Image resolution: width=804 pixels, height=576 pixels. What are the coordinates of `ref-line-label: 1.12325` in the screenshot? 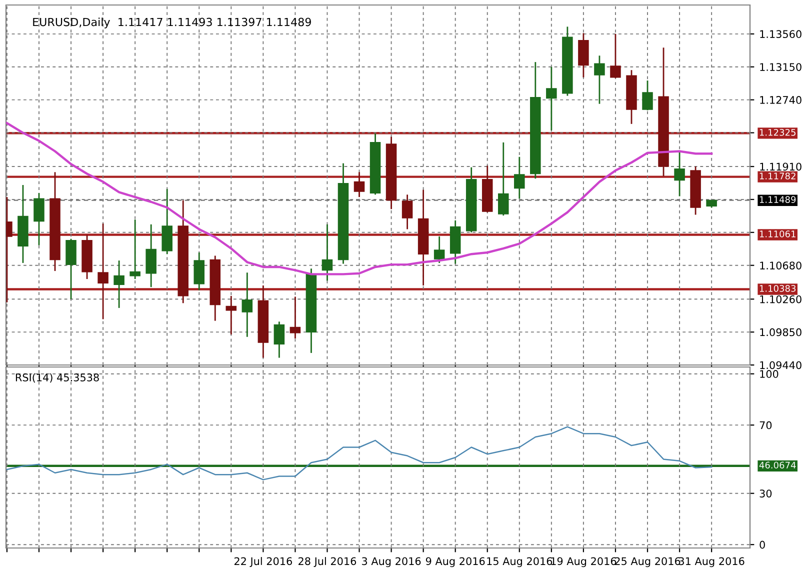 It's located at (778, 132).